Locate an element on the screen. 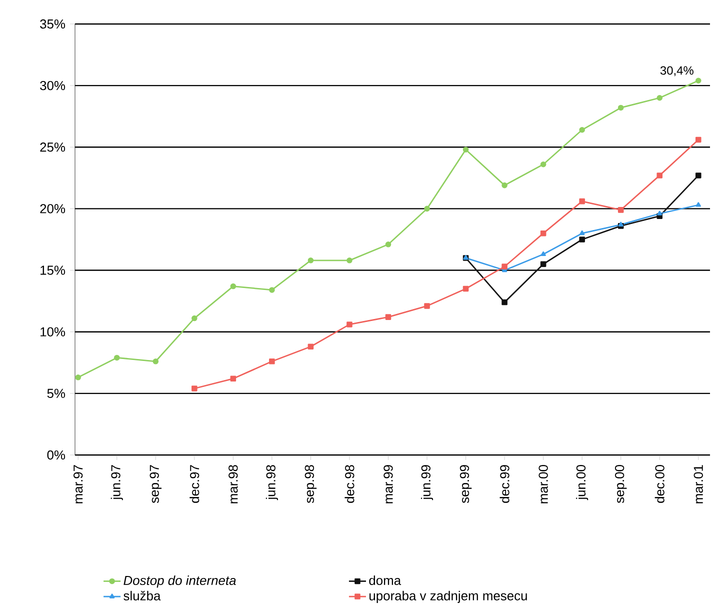  x-tick-label: mar.99 is located at coordinates (388, 484).